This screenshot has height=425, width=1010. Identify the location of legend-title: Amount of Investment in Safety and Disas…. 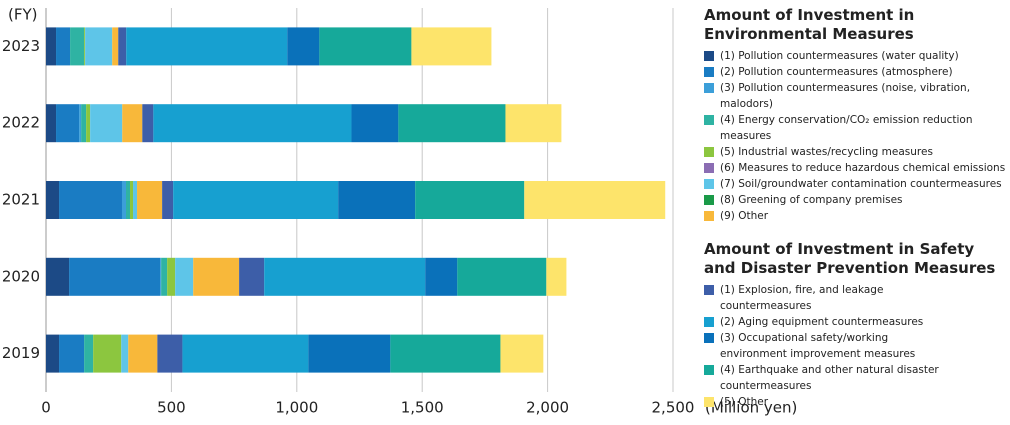
(850, 258).